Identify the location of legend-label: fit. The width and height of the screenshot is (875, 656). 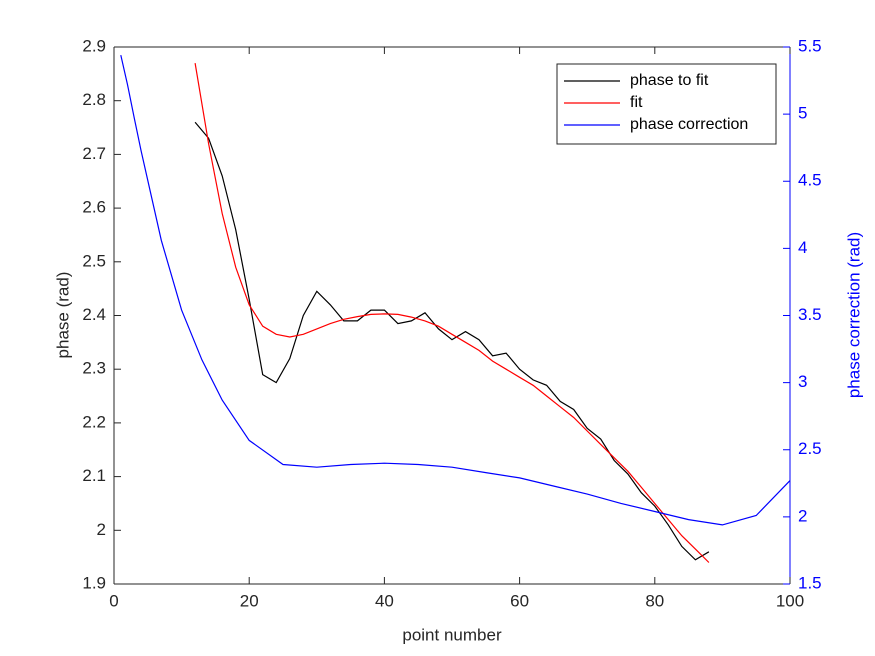
(636, 102).